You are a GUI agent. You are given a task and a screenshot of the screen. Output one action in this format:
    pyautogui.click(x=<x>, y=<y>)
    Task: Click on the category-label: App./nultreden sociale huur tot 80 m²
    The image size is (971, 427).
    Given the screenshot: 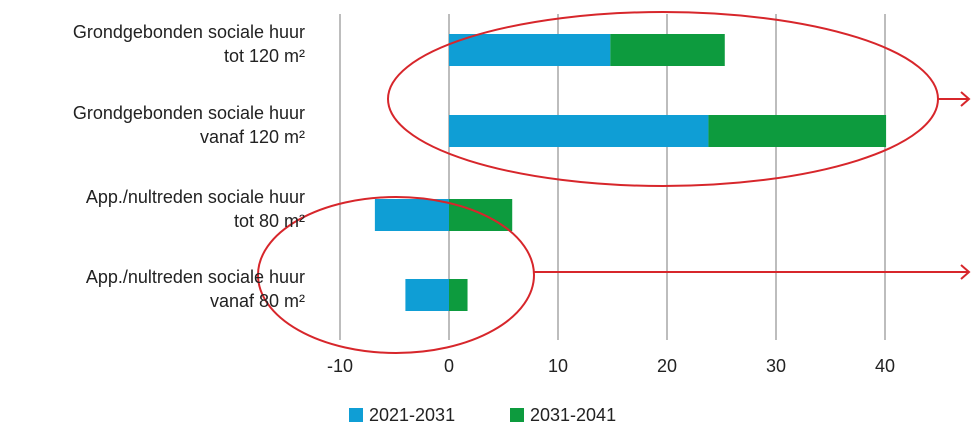 What is the action you would take?
    pyautogui.click(x=195, y=209)
    